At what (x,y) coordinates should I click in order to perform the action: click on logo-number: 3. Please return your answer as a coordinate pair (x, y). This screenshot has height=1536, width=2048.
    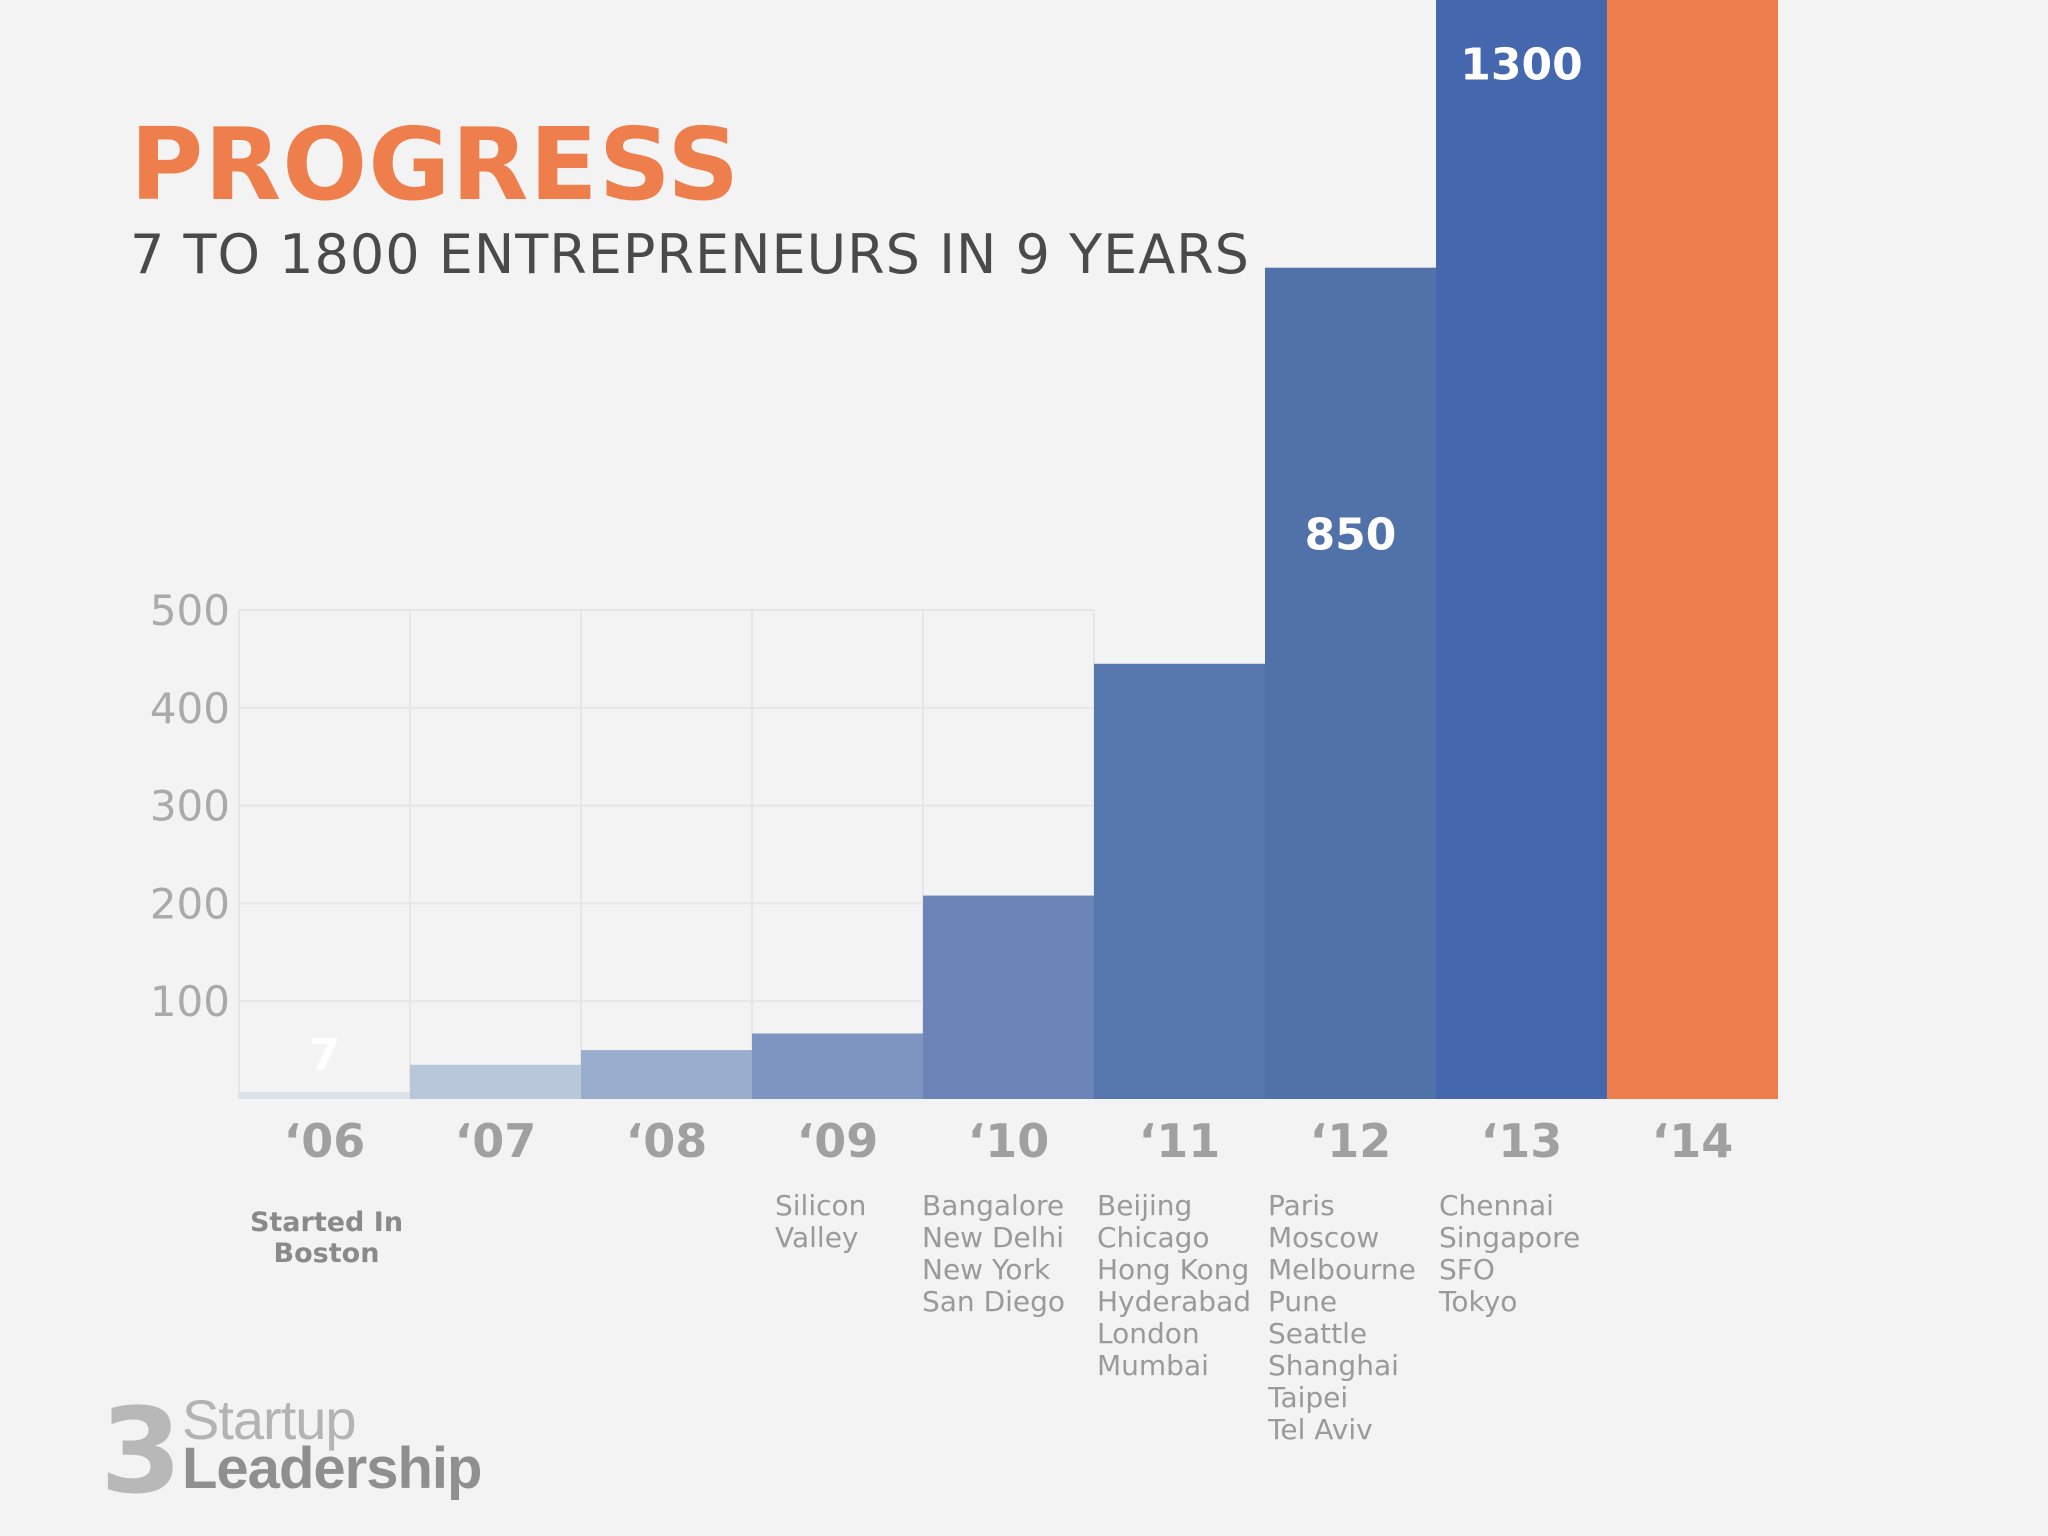
    Looking at the image, I should click on (141, 1451).